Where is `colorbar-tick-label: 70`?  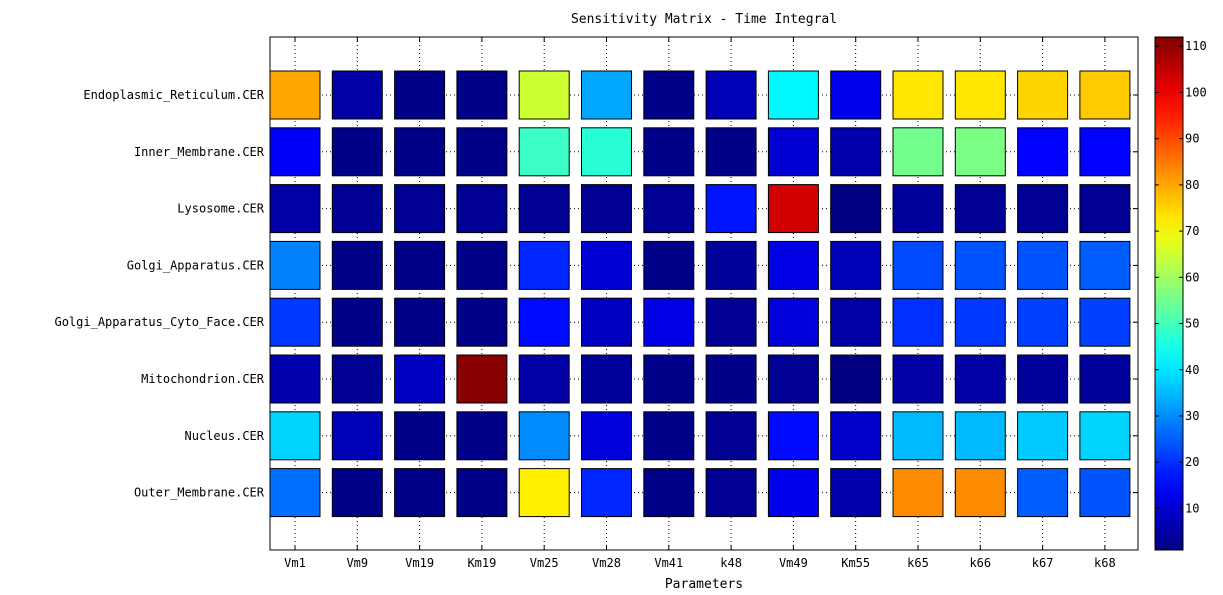 colorbar-tick-label: 70 is located at coordinates (1192, 231).